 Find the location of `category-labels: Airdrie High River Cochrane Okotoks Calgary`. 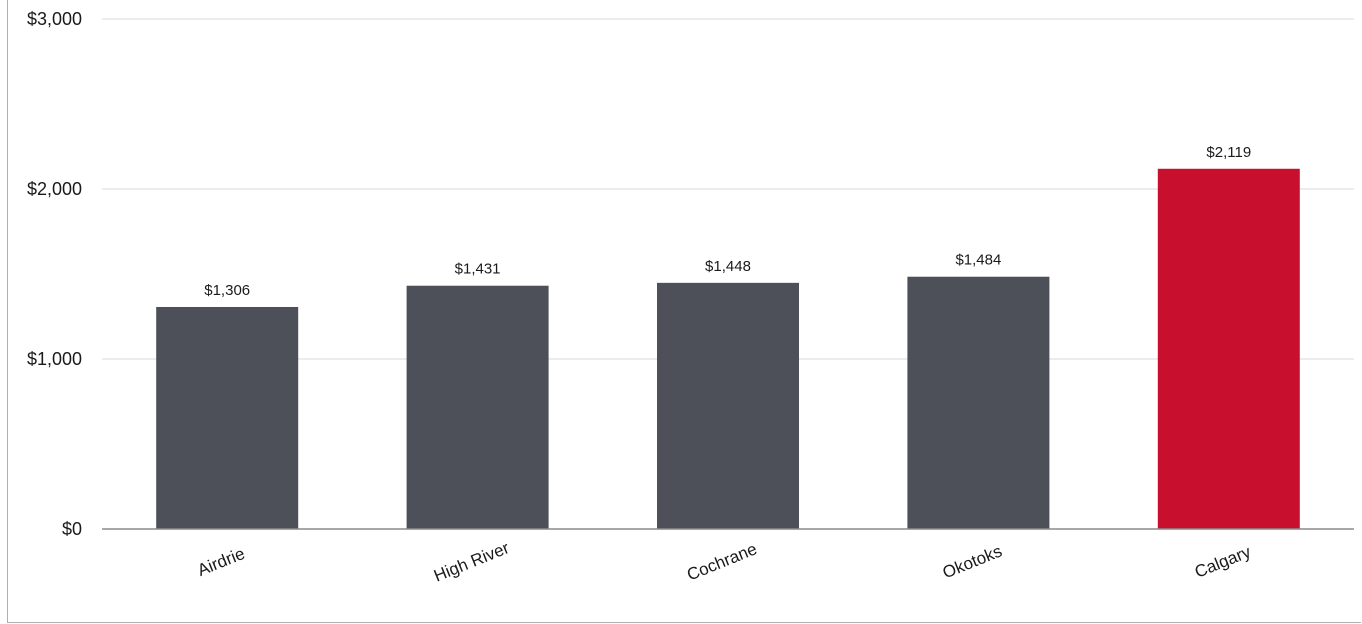

category-labels: Airdrie High River Cochrane Okotoks Calgary is located at coordinates (724, 561).